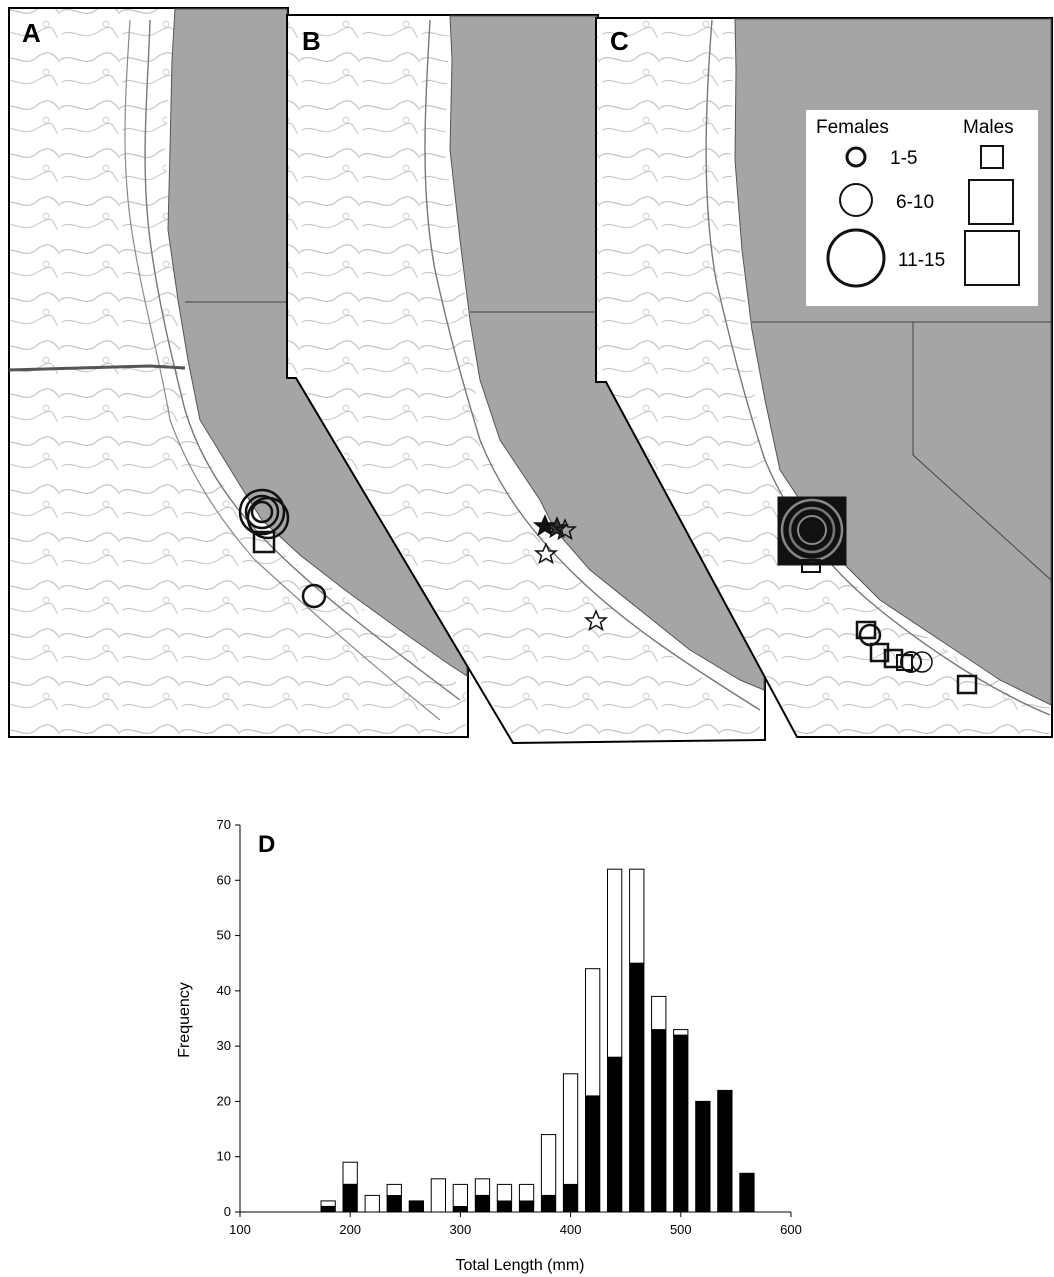 This screenshot has width=1054, height=1277. I want to click on legend-female-medium-icon, so click(856, 200).